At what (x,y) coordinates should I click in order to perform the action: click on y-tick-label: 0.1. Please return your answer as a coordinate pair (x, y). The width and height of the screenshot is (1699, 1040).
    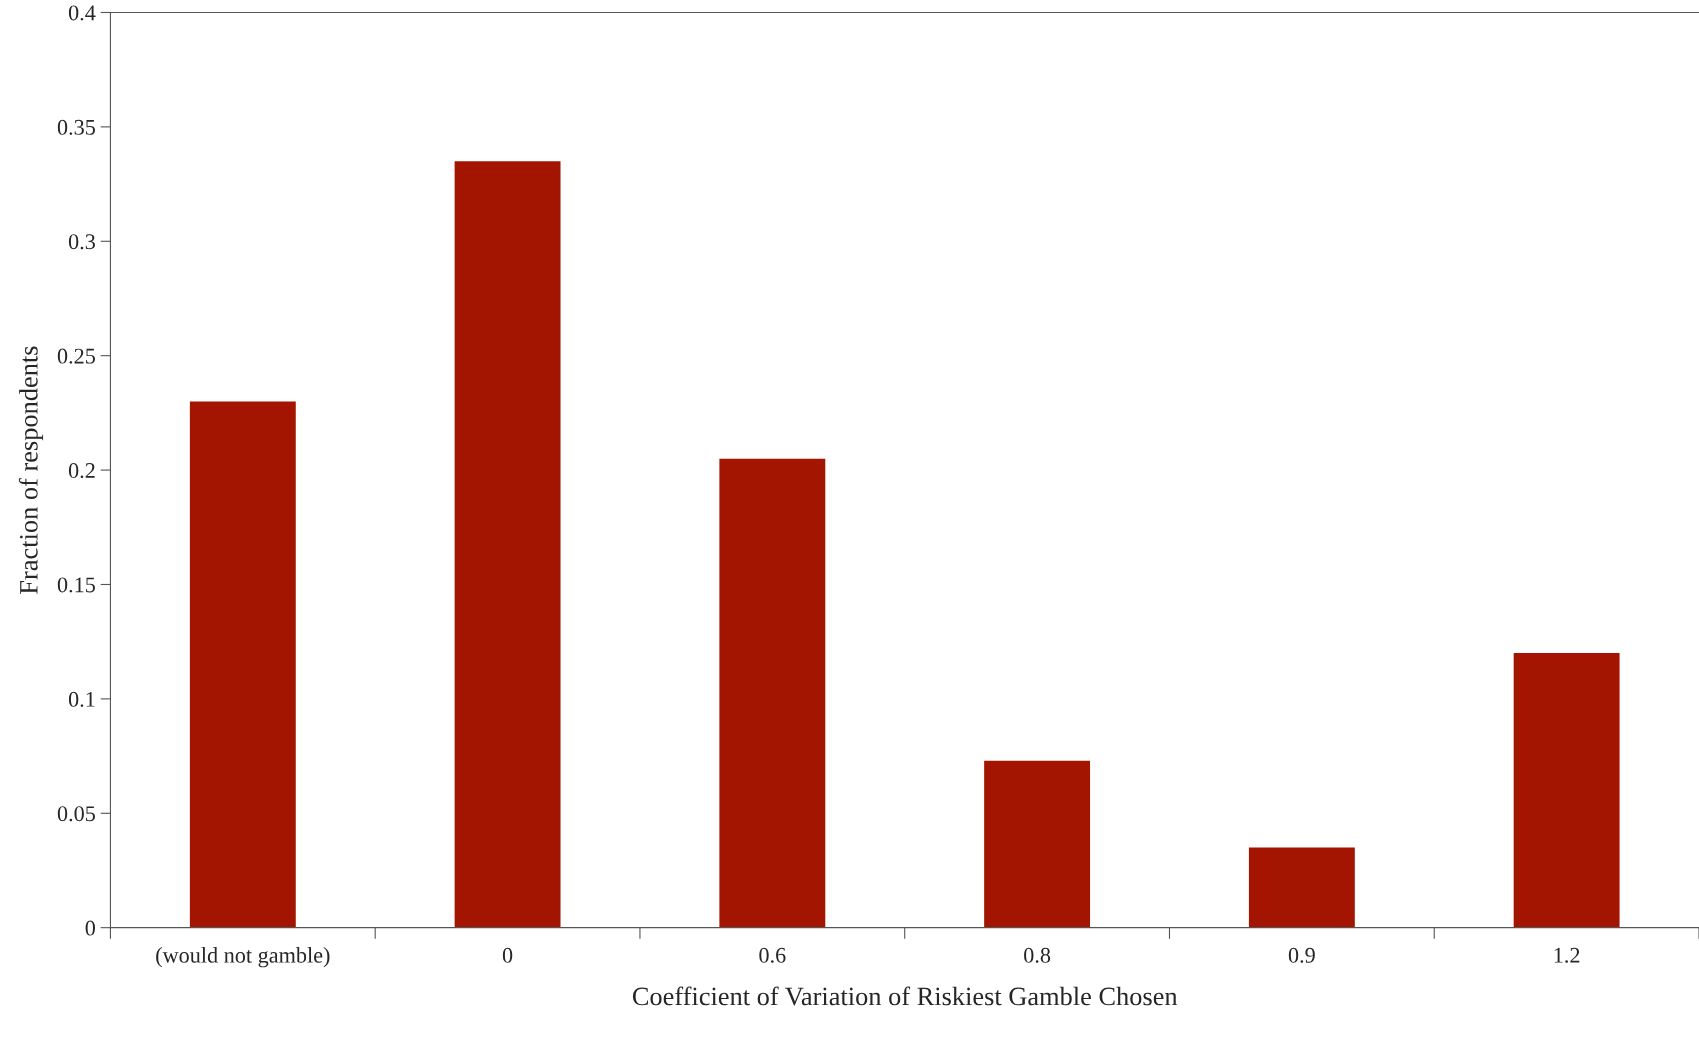
    Looking at the image, I should click on (81, 699).